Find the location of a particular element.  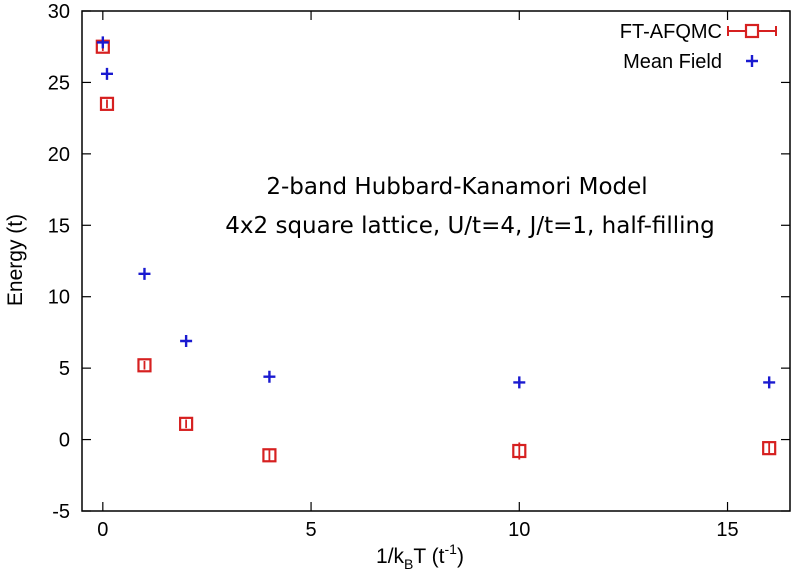

y-tick-label: 0 is located at coordinates (64, 441).